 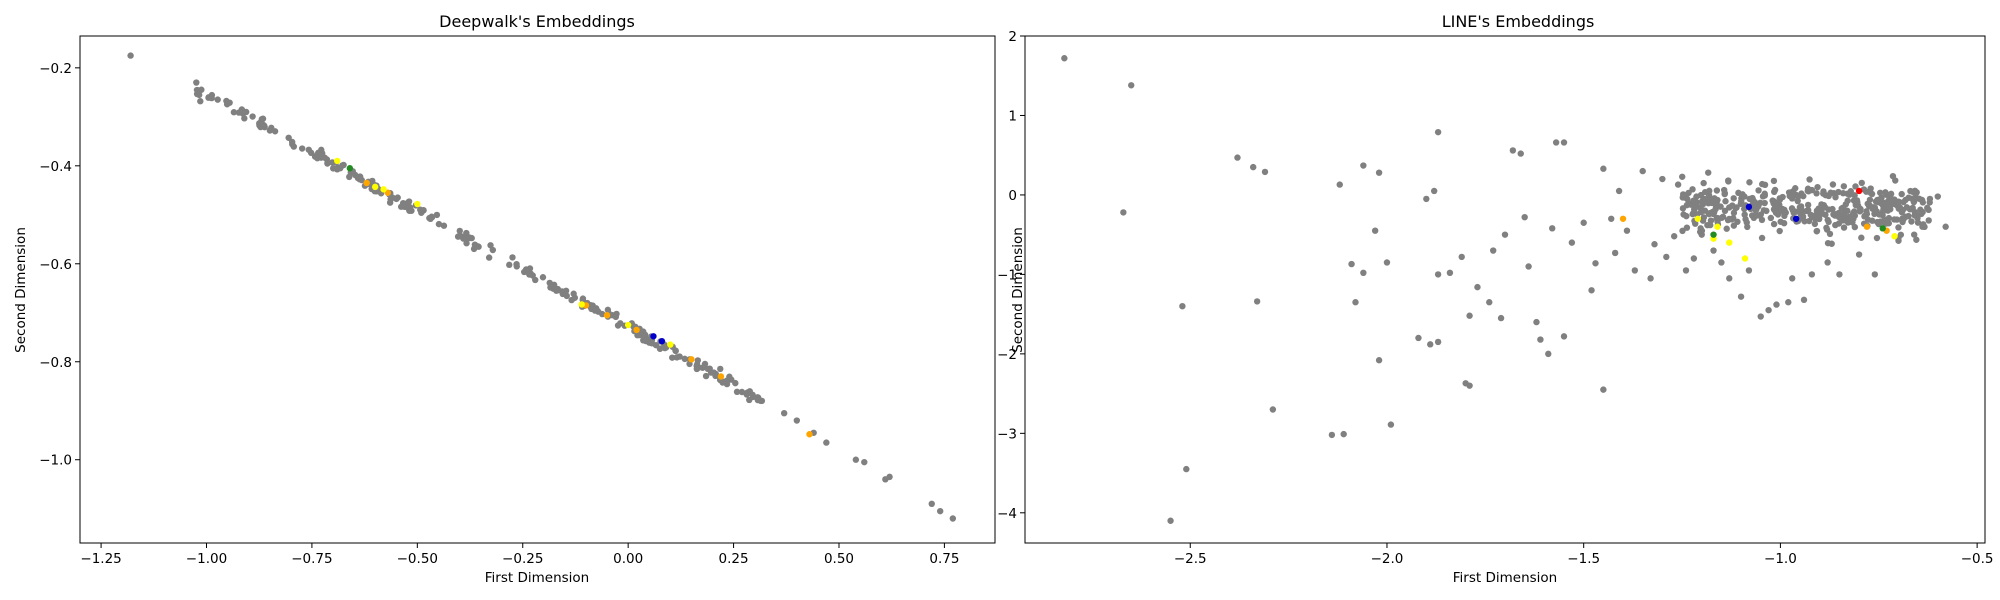 What do you see at coordinates (311, 559) in the screenshot?
I see `x-tick-label: −0.75` at bounding box center [311, 559].